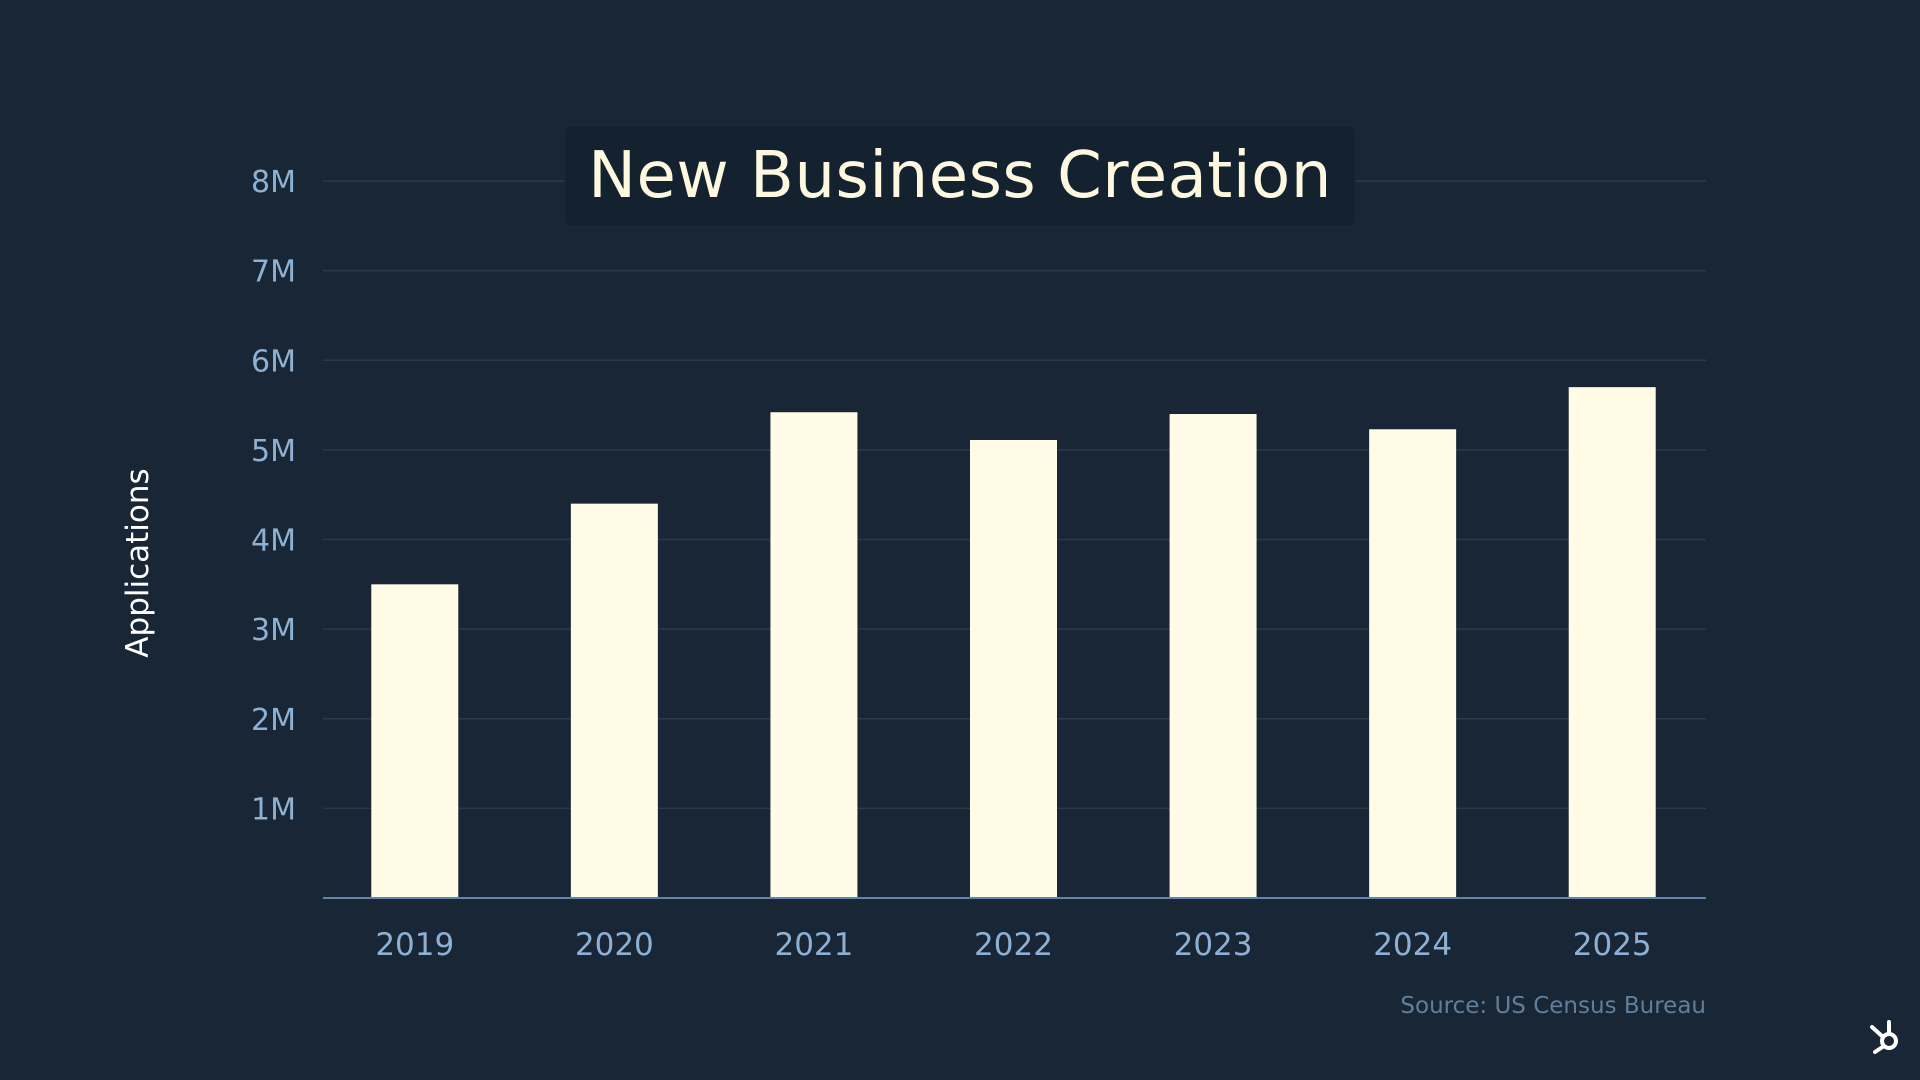 The height and width of the screenshot is (1080, 1920). What do you see at coordinates (273, 182) in the screenshot?
I see `y-tick-label: 8M` at bounding box center [273, 182].